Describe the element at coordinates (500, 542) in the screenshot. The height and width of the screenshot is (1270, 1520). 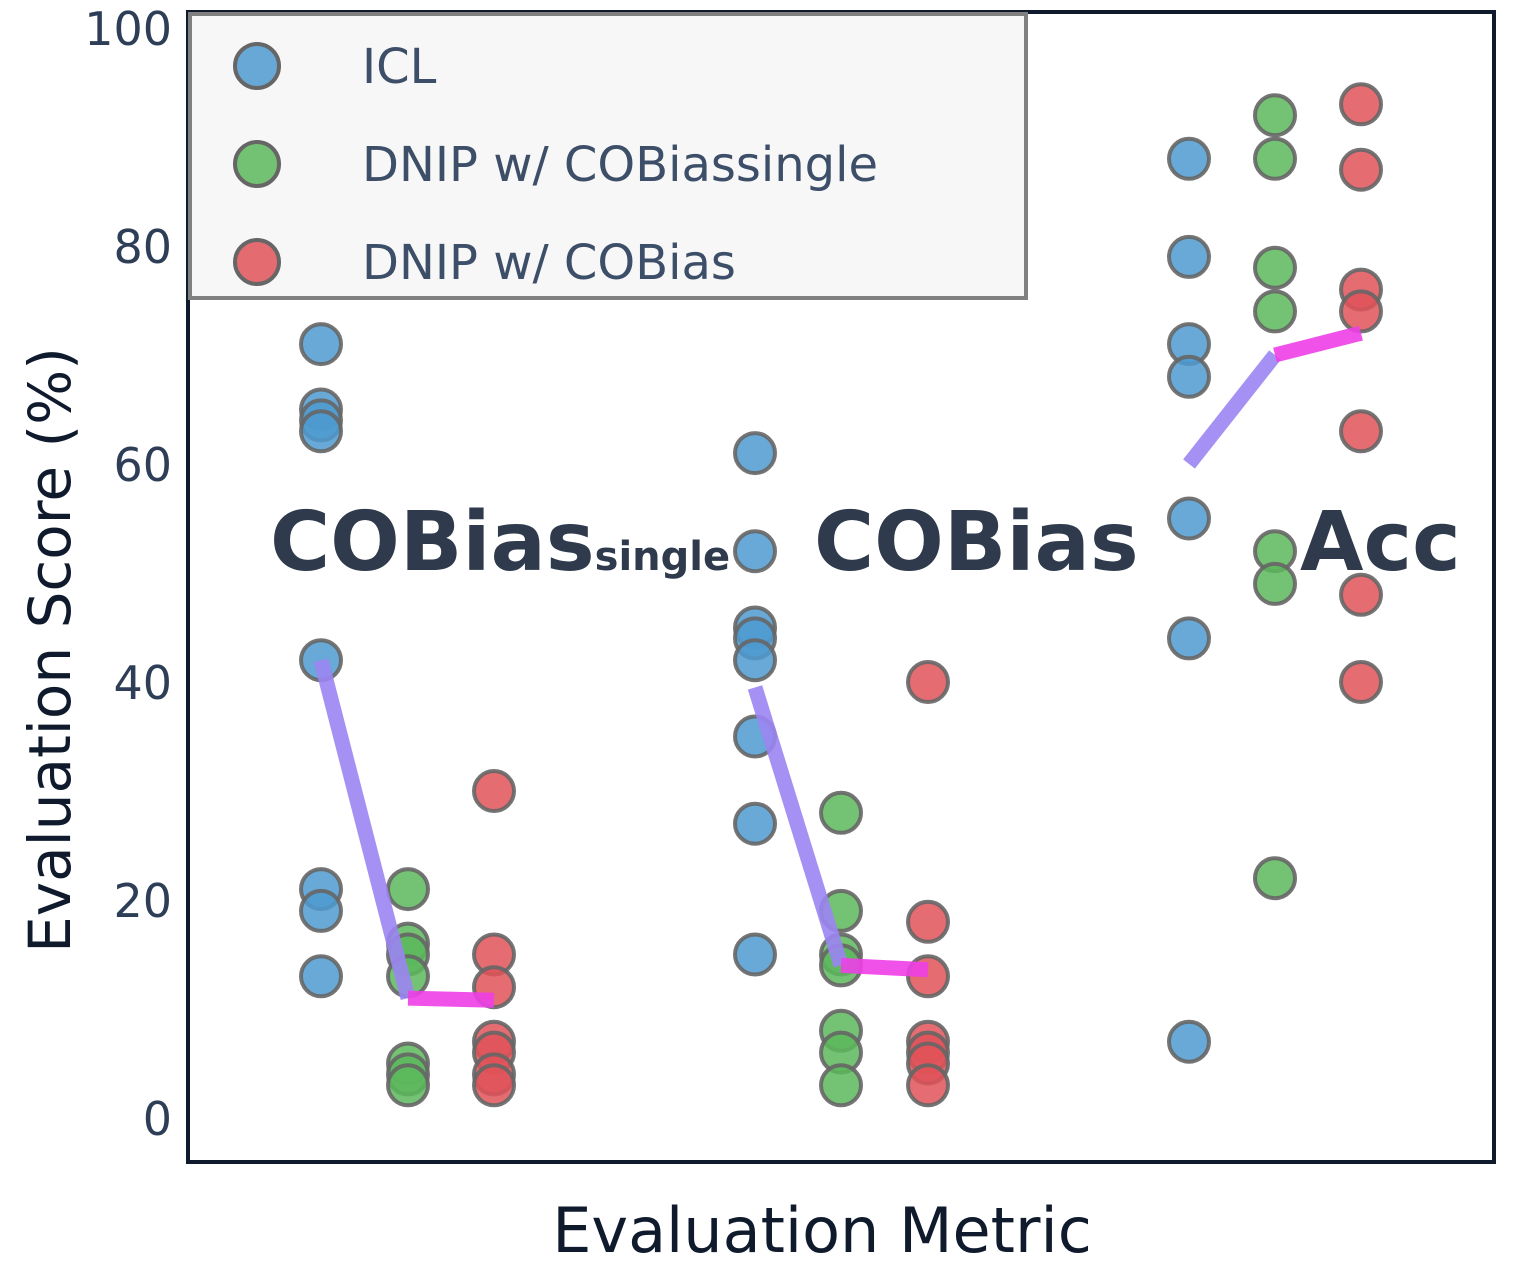
I see `group-label: COBiassingle` at that location.